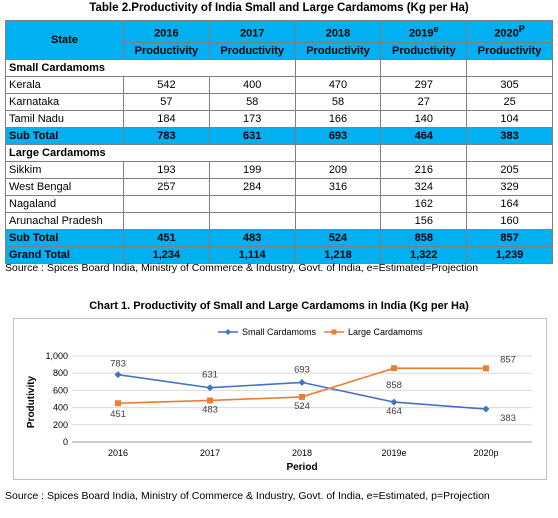  I want to click on grand-total-label: Grand Total, so click(64, 254).